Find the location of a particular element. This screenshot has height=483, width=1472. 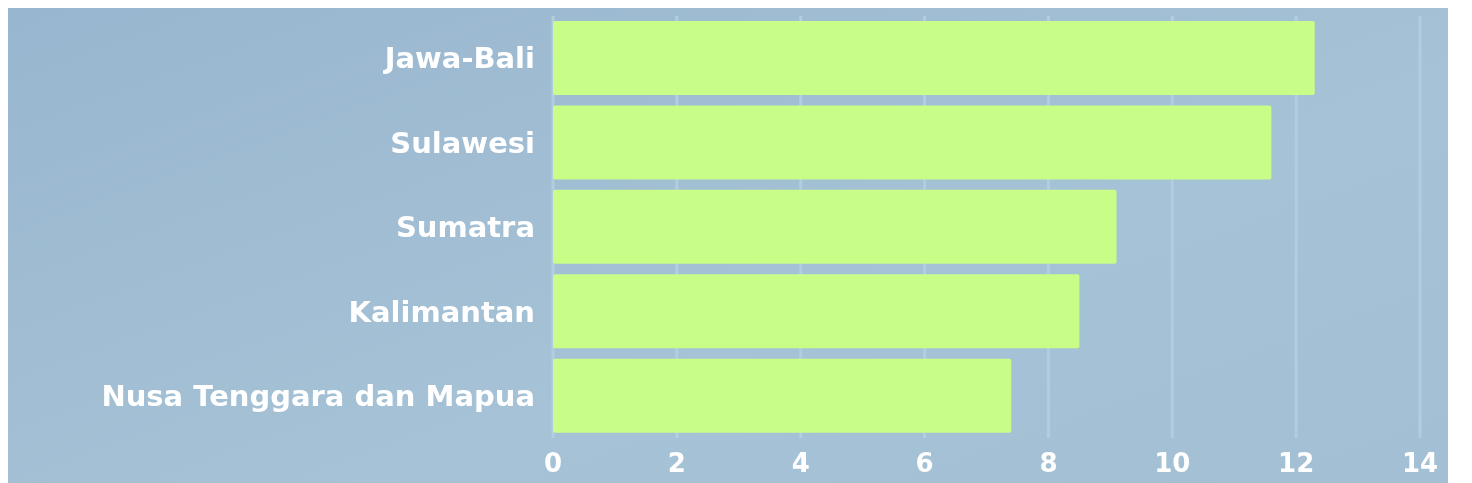

x-tick-label: 4 is located at coordinates (800, 463).